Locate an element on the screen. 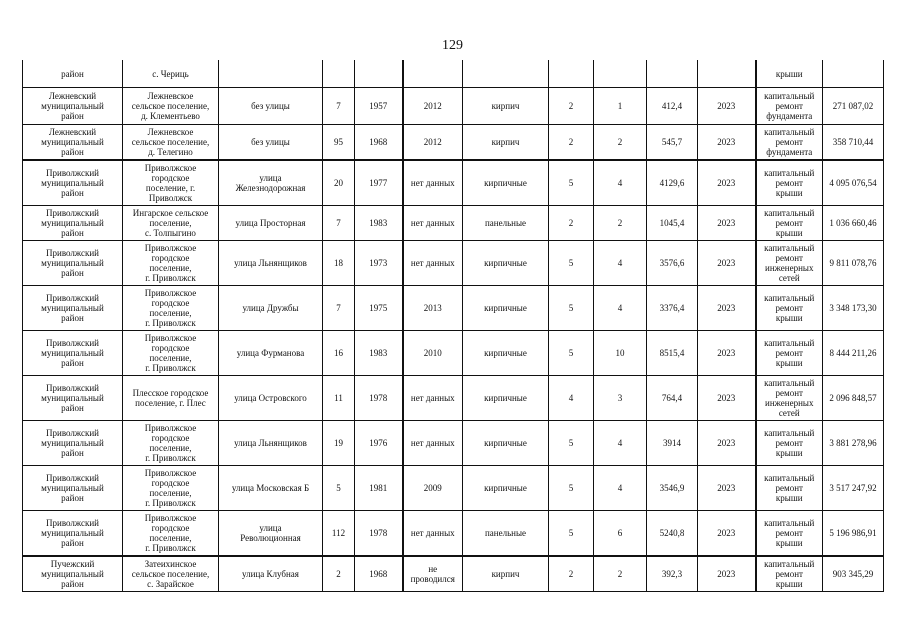 This screenshot has height=640, width=905. cell-settlement: с. Чериць is located at coordinates (170, 74).